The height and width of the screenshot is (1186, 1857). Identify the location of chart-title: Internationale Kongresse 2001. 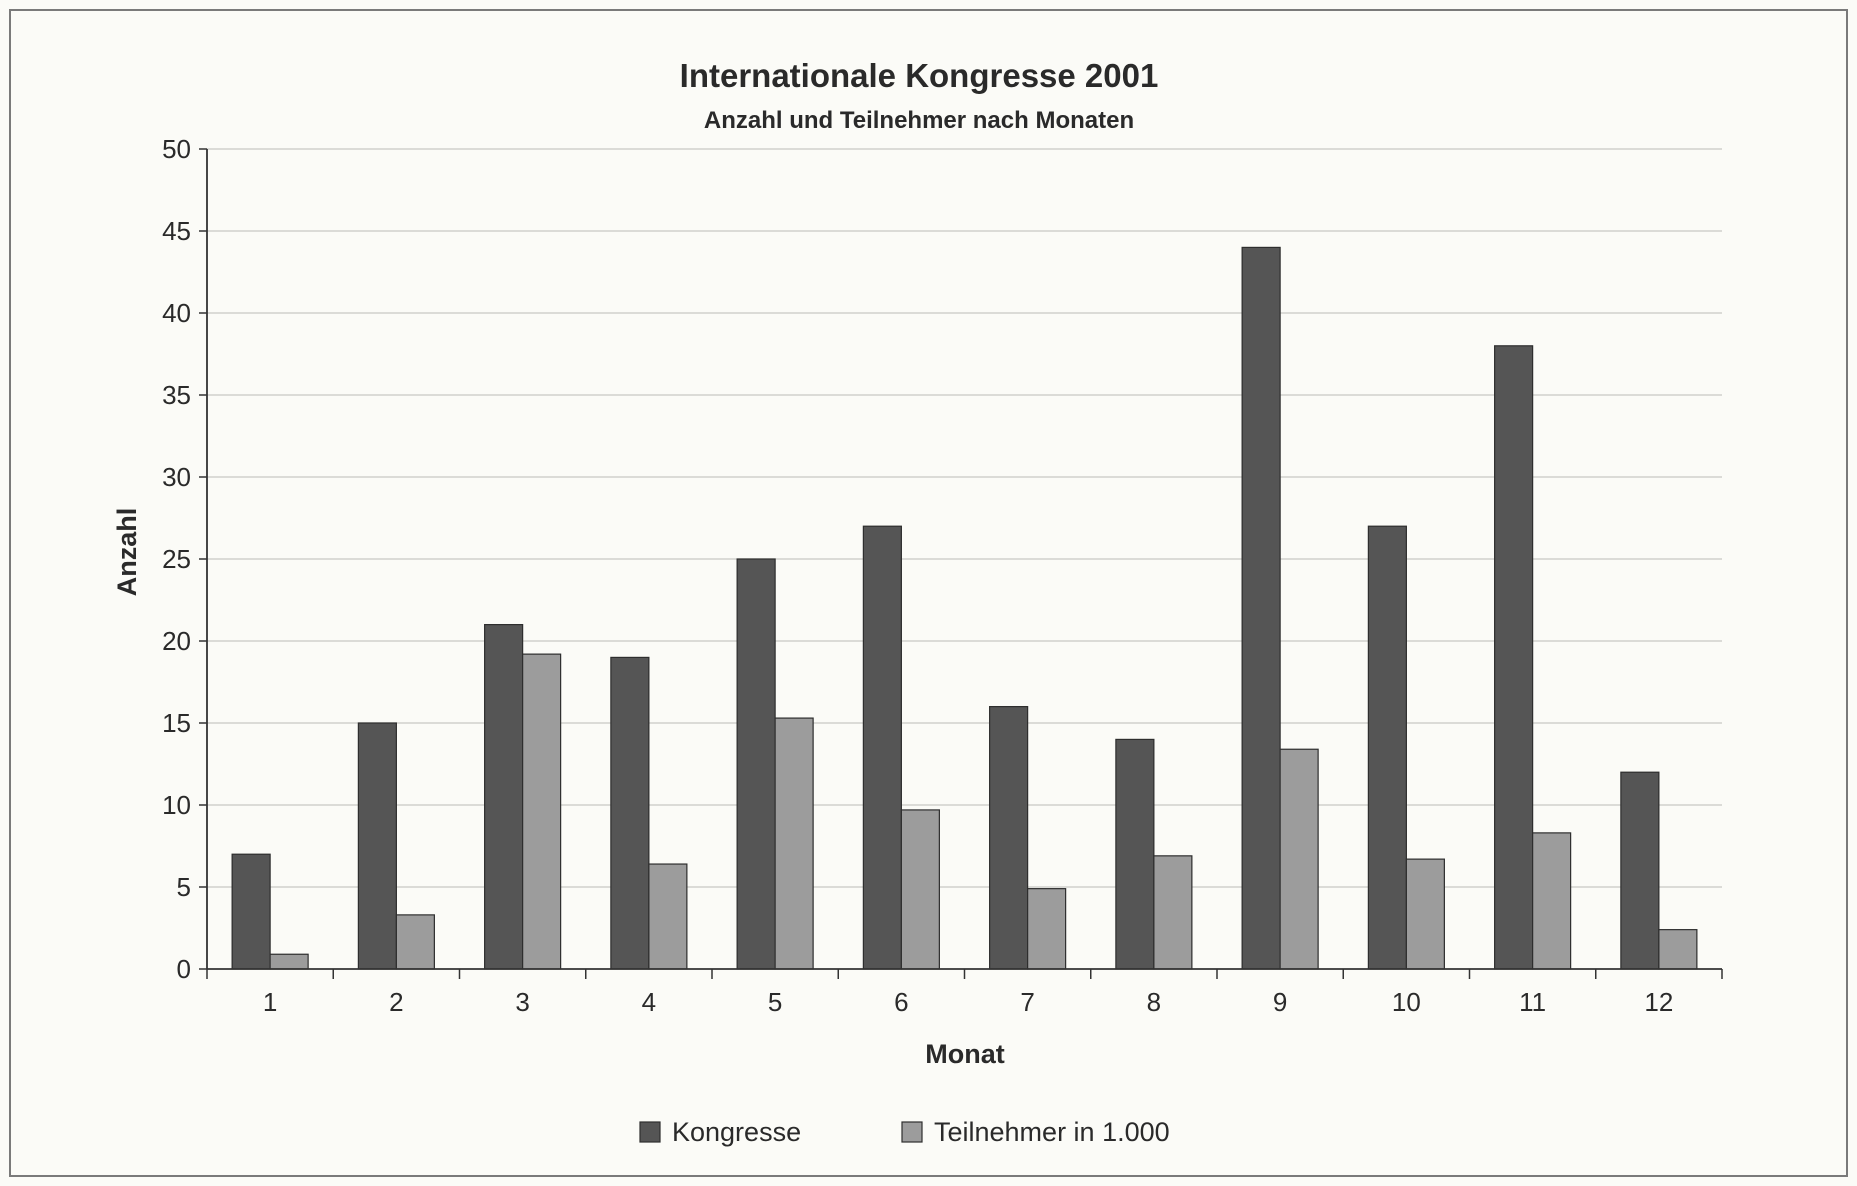
(919, 75).